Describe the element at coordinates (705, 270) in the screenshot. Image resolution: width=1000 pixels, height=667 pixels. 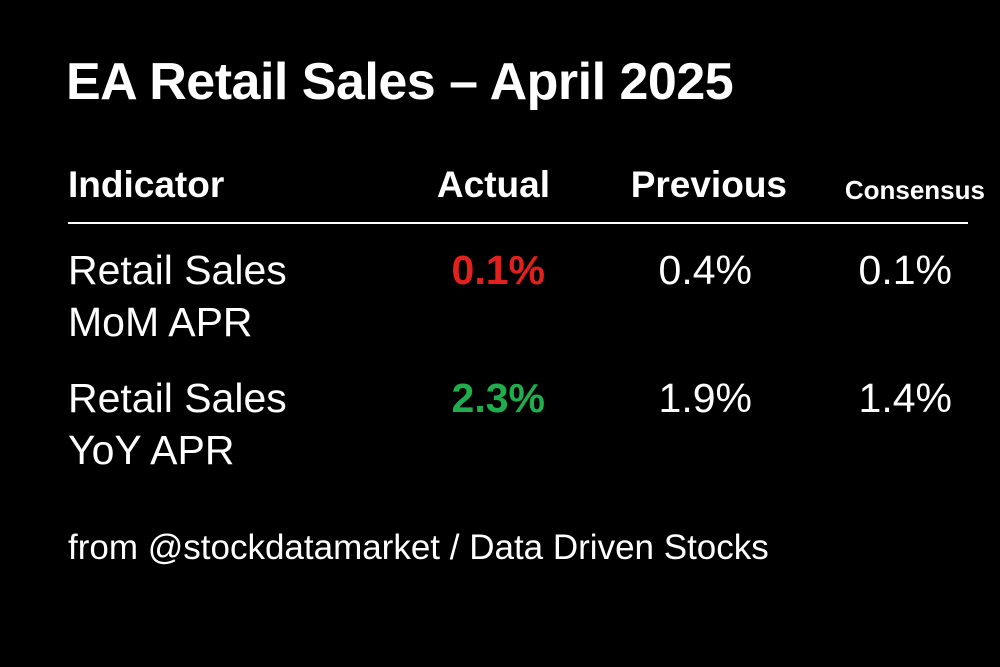
I see `value-cell: 0.4%` at that location.